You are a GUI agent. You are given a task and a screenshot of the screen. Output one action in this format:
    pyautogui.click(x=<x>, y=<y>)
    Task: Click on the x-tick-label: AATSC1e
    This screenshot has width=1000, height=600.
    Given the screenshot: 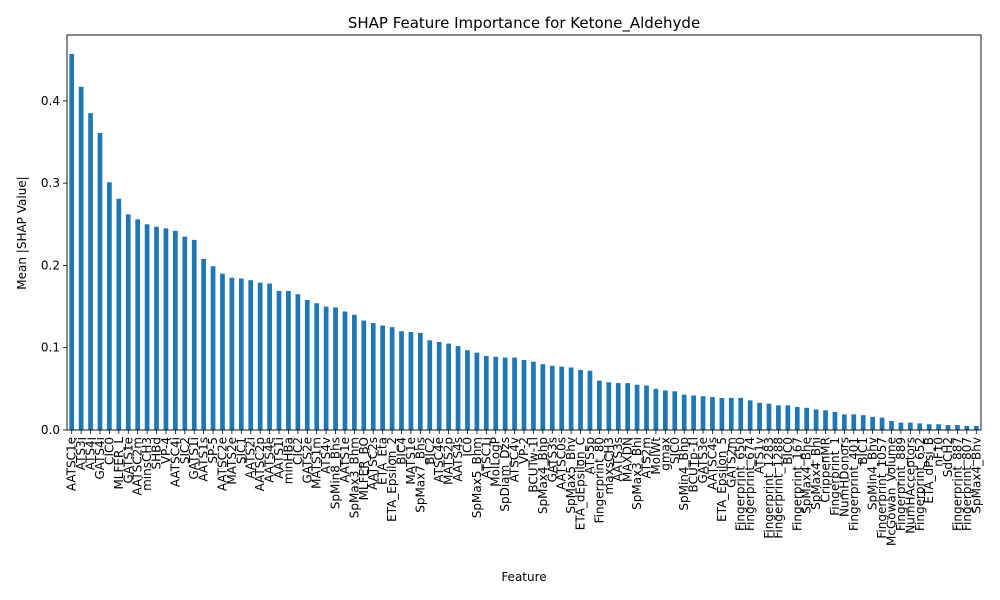 What is the action you would take?
    pyautogui.click(x=72, y=464)
    